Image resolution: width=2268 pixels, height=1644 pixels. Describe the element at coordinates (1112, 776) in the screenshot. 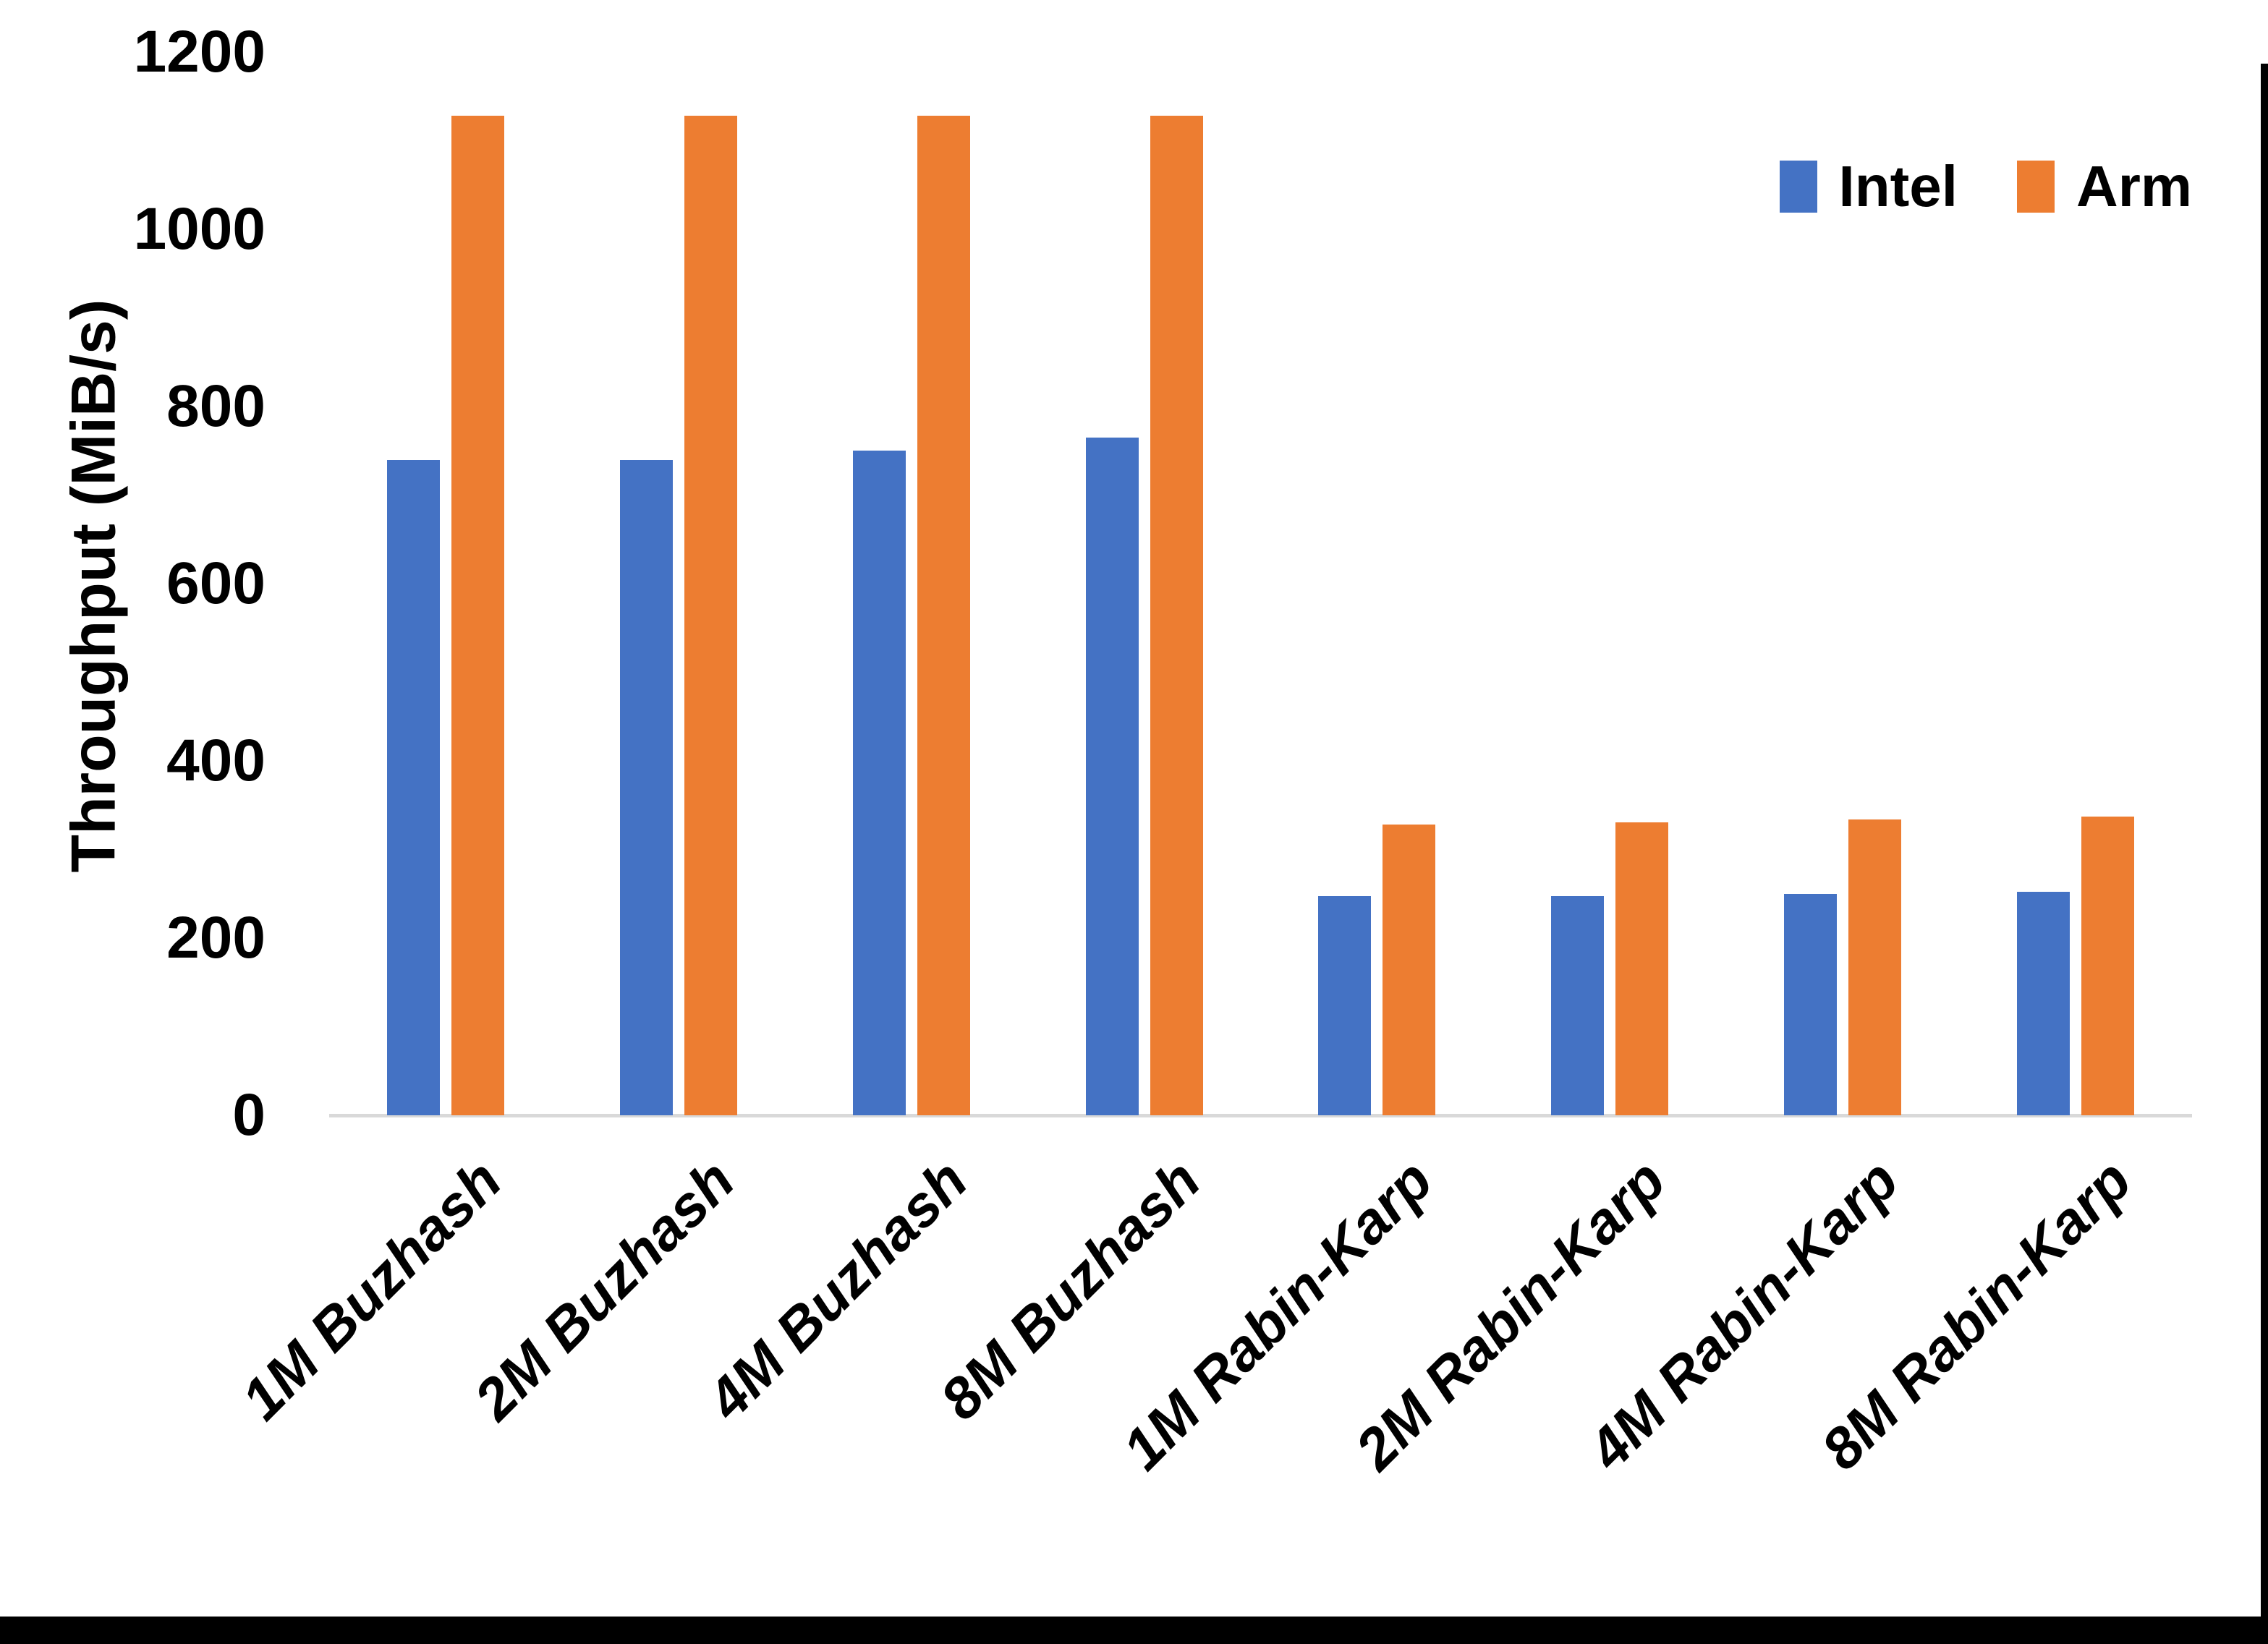

I see `bar-intel-8m-buzhash` at that location.